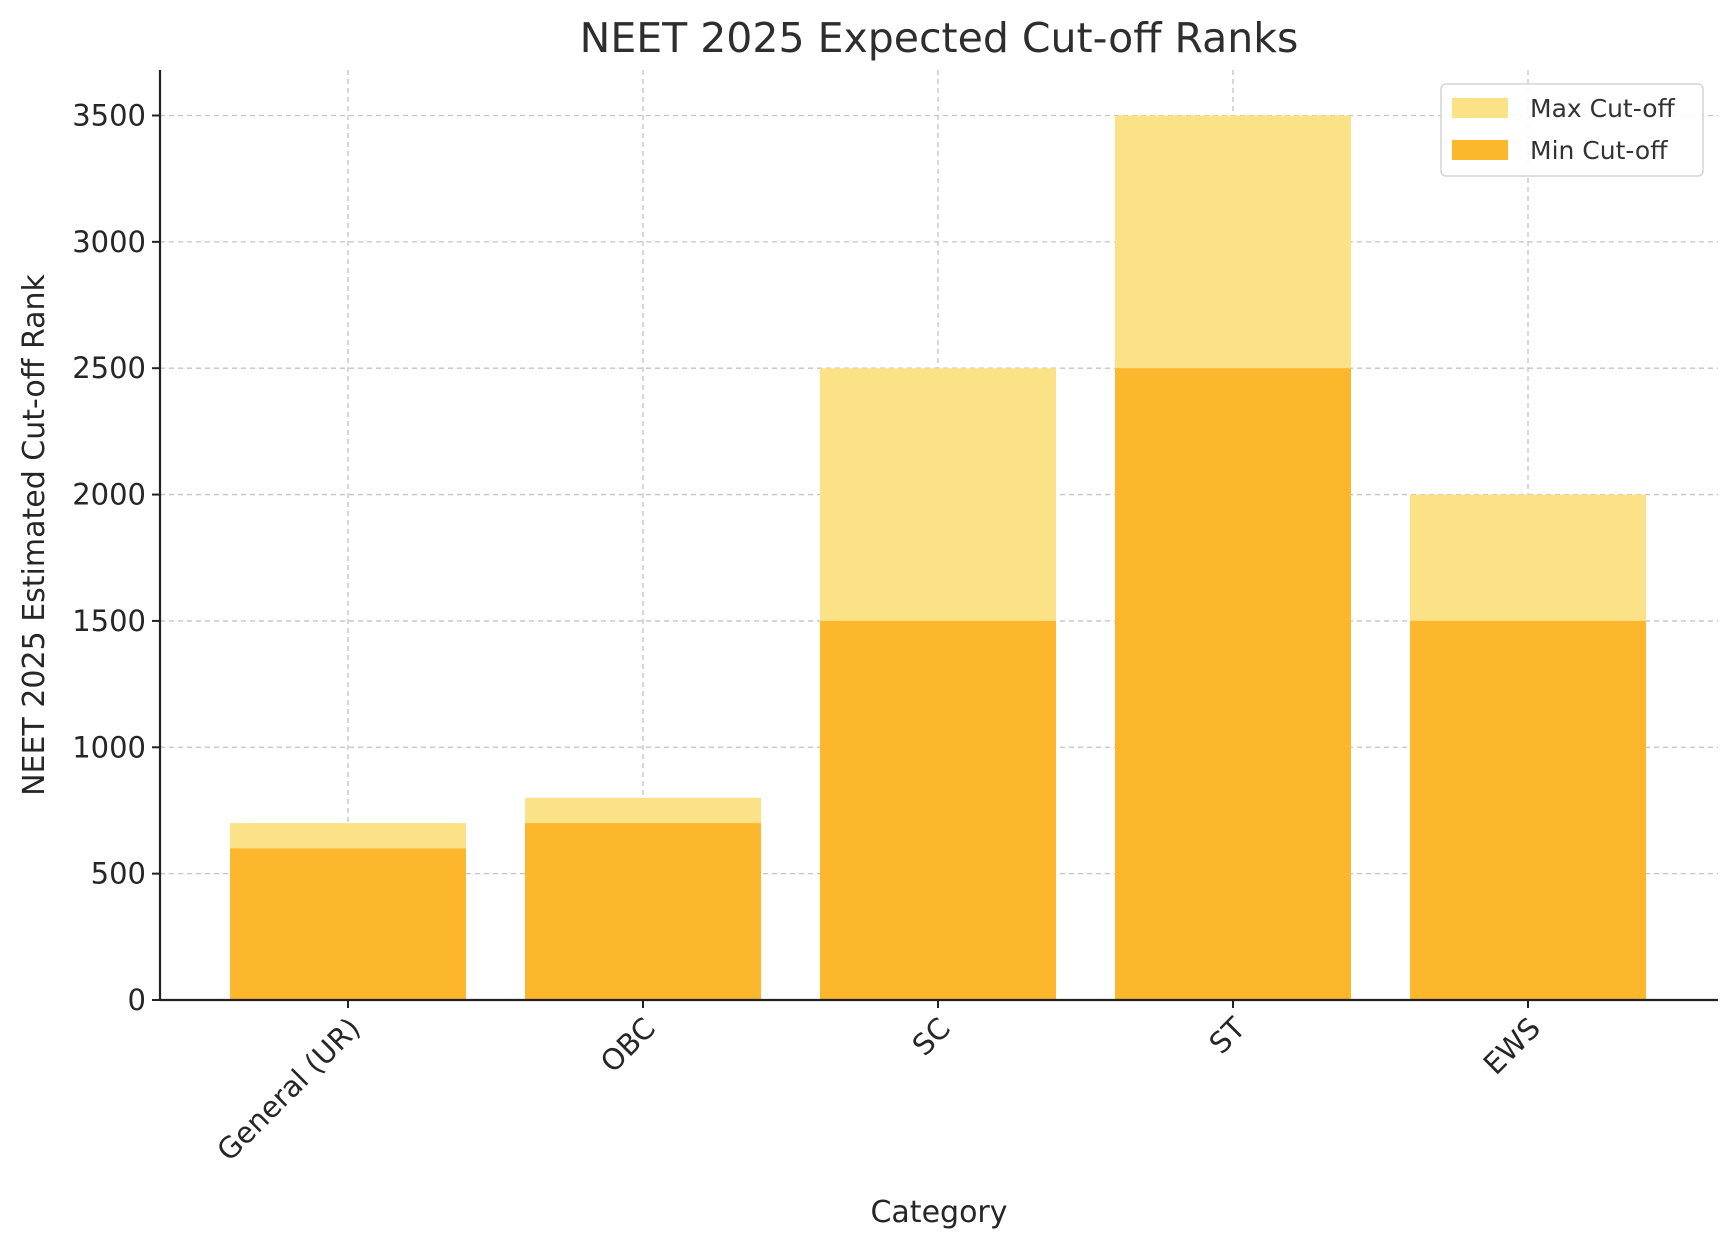 The height and width of the screenshot is (1244, 1728). I want to click on legend: Max Cut-off Min Cut-off, so click(1572, 130).